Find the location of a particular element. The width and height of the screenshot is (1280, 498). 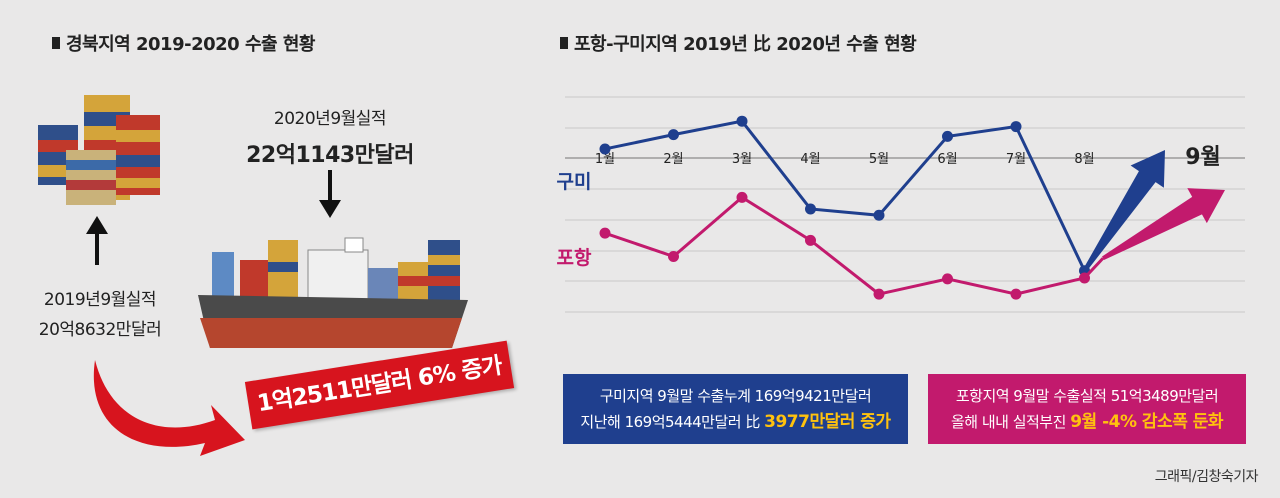

gumi-box-line2-prefix: 지난해 169억5444만달러 比 is located at coordinates (670, 422).